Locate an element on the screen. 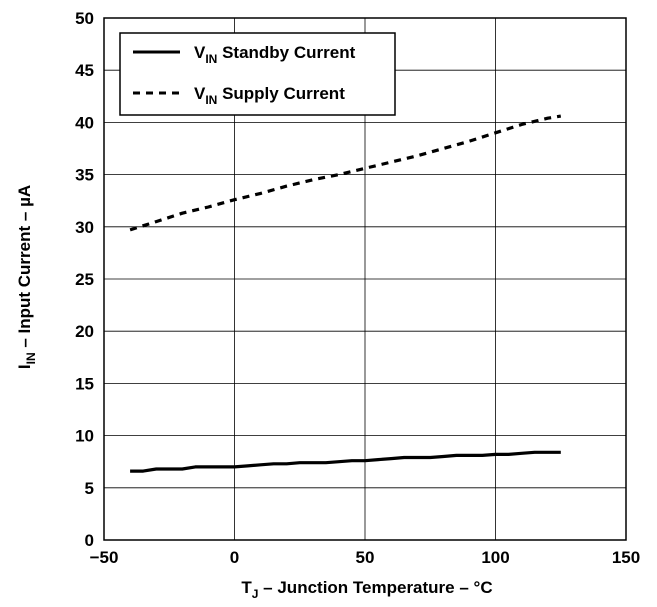  legend: VIN Standby Current VIN Supply Current is located at coordinates (257, 74).